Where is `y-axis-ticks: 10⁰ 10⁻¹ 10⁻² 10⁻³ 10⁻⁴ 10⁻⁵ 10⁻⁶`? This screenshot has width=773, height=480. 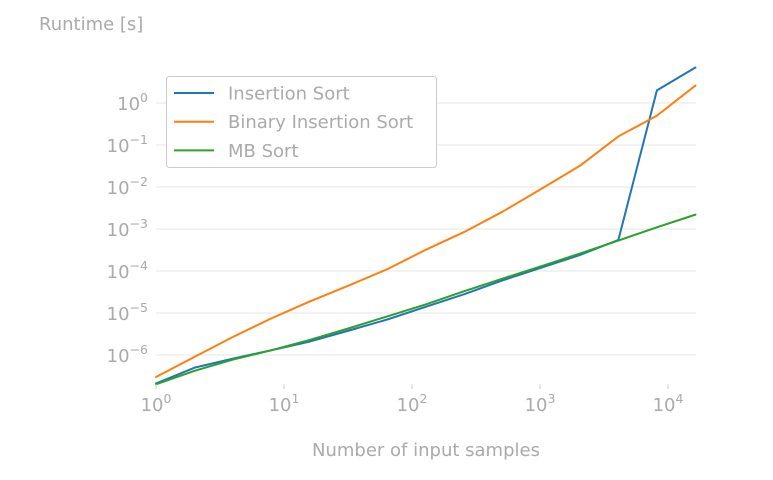
y-axis-ticks: 10⁰ 10⁻¹ 10⁻² 10⁻³ 10⁻⁴ 10⁻⁵ 10⁻⁶ is located at coordinates (127, 228).